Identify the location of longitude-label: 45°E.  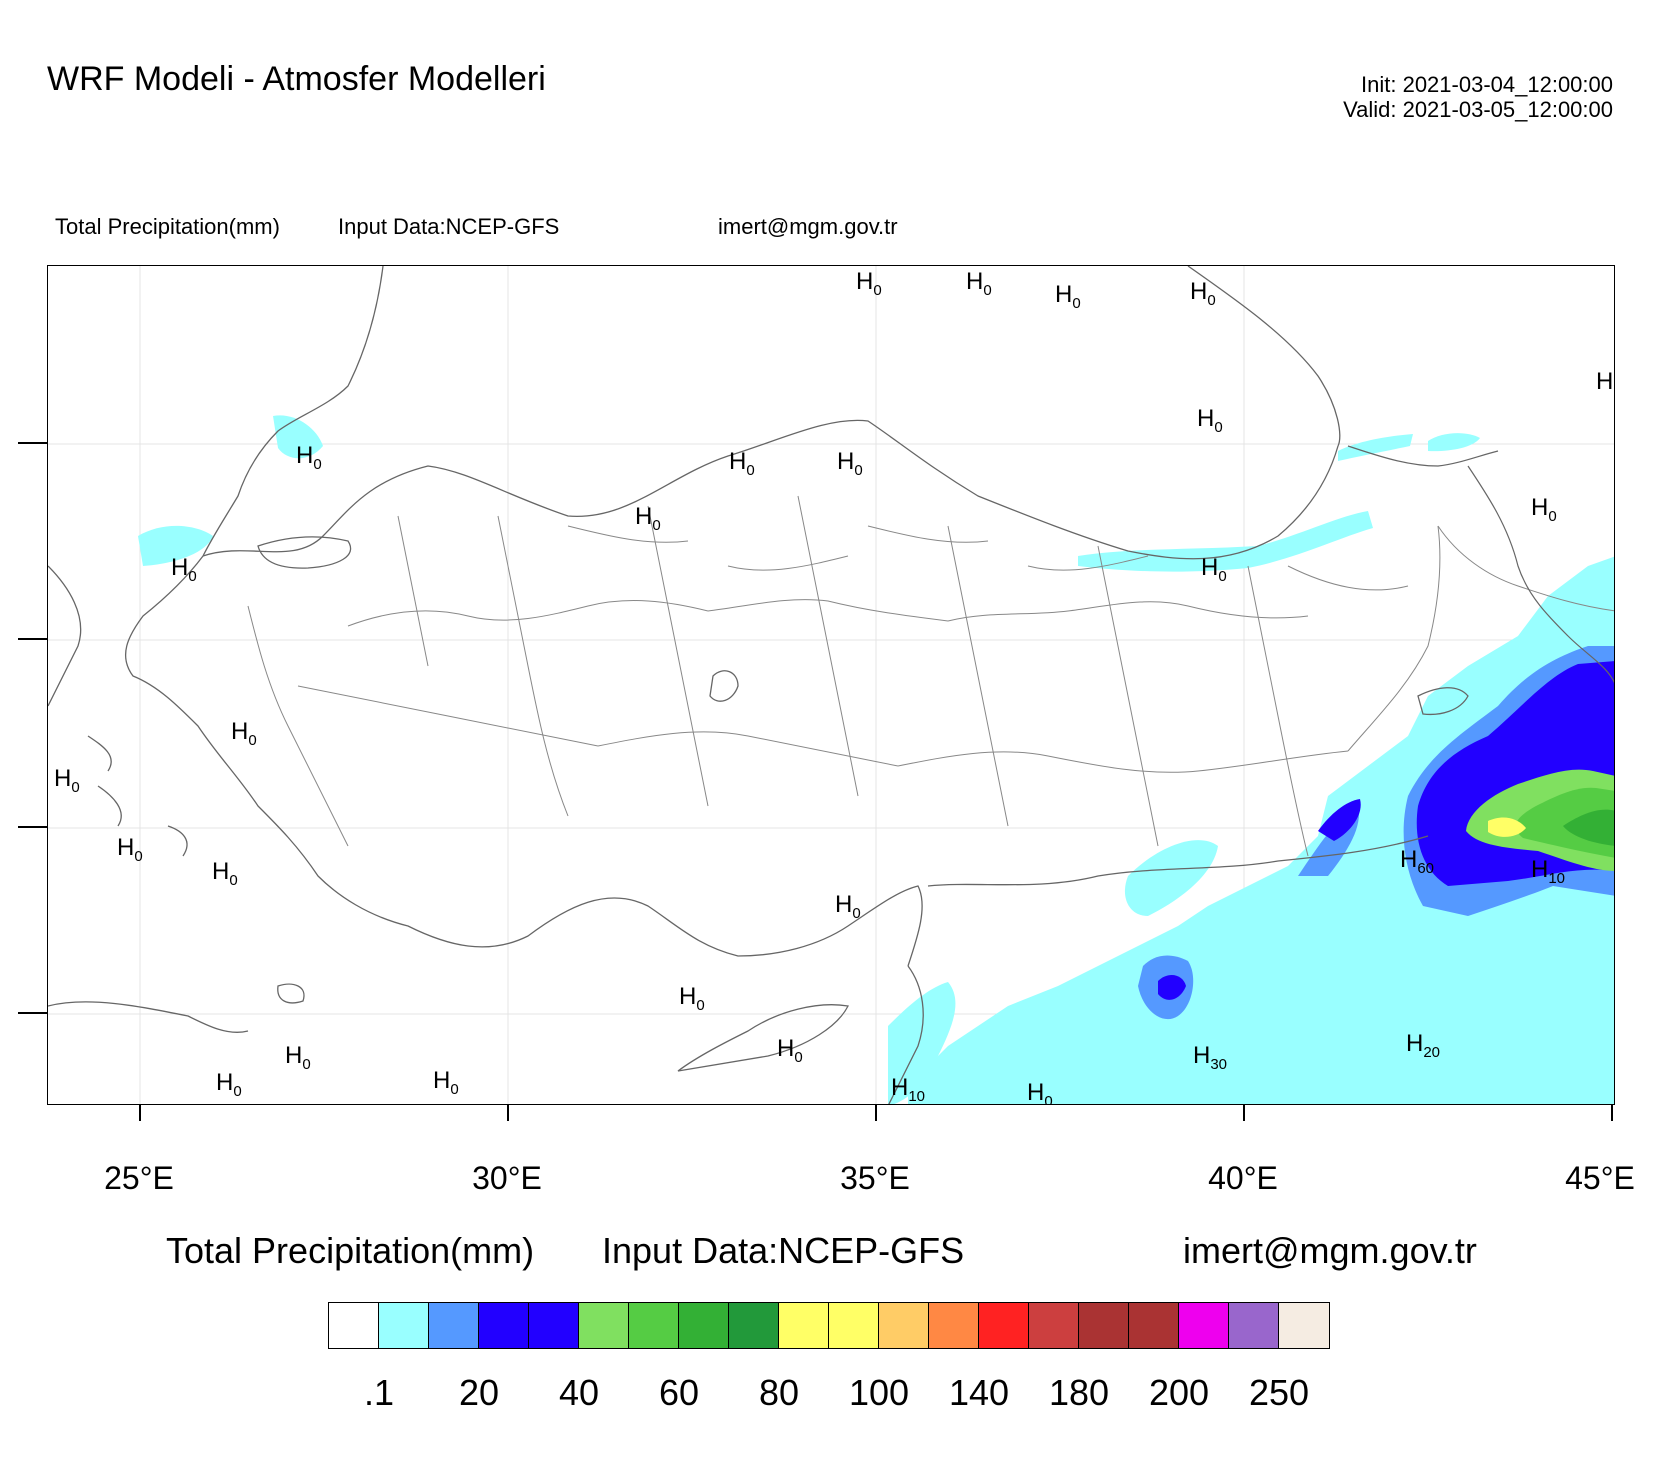
(1600, 1178).